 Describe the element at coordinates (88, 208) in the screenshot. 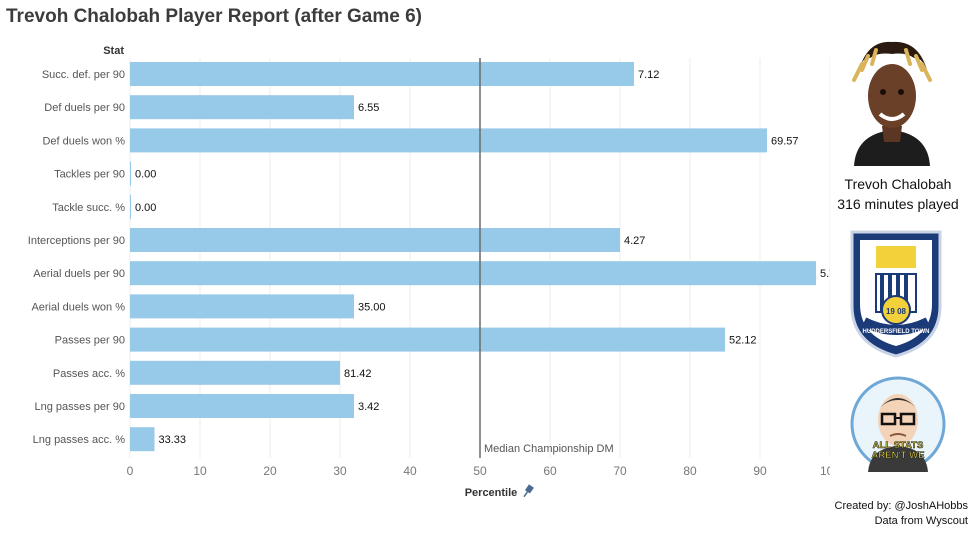

I see `category-label: Tackle succ. %` at that location.